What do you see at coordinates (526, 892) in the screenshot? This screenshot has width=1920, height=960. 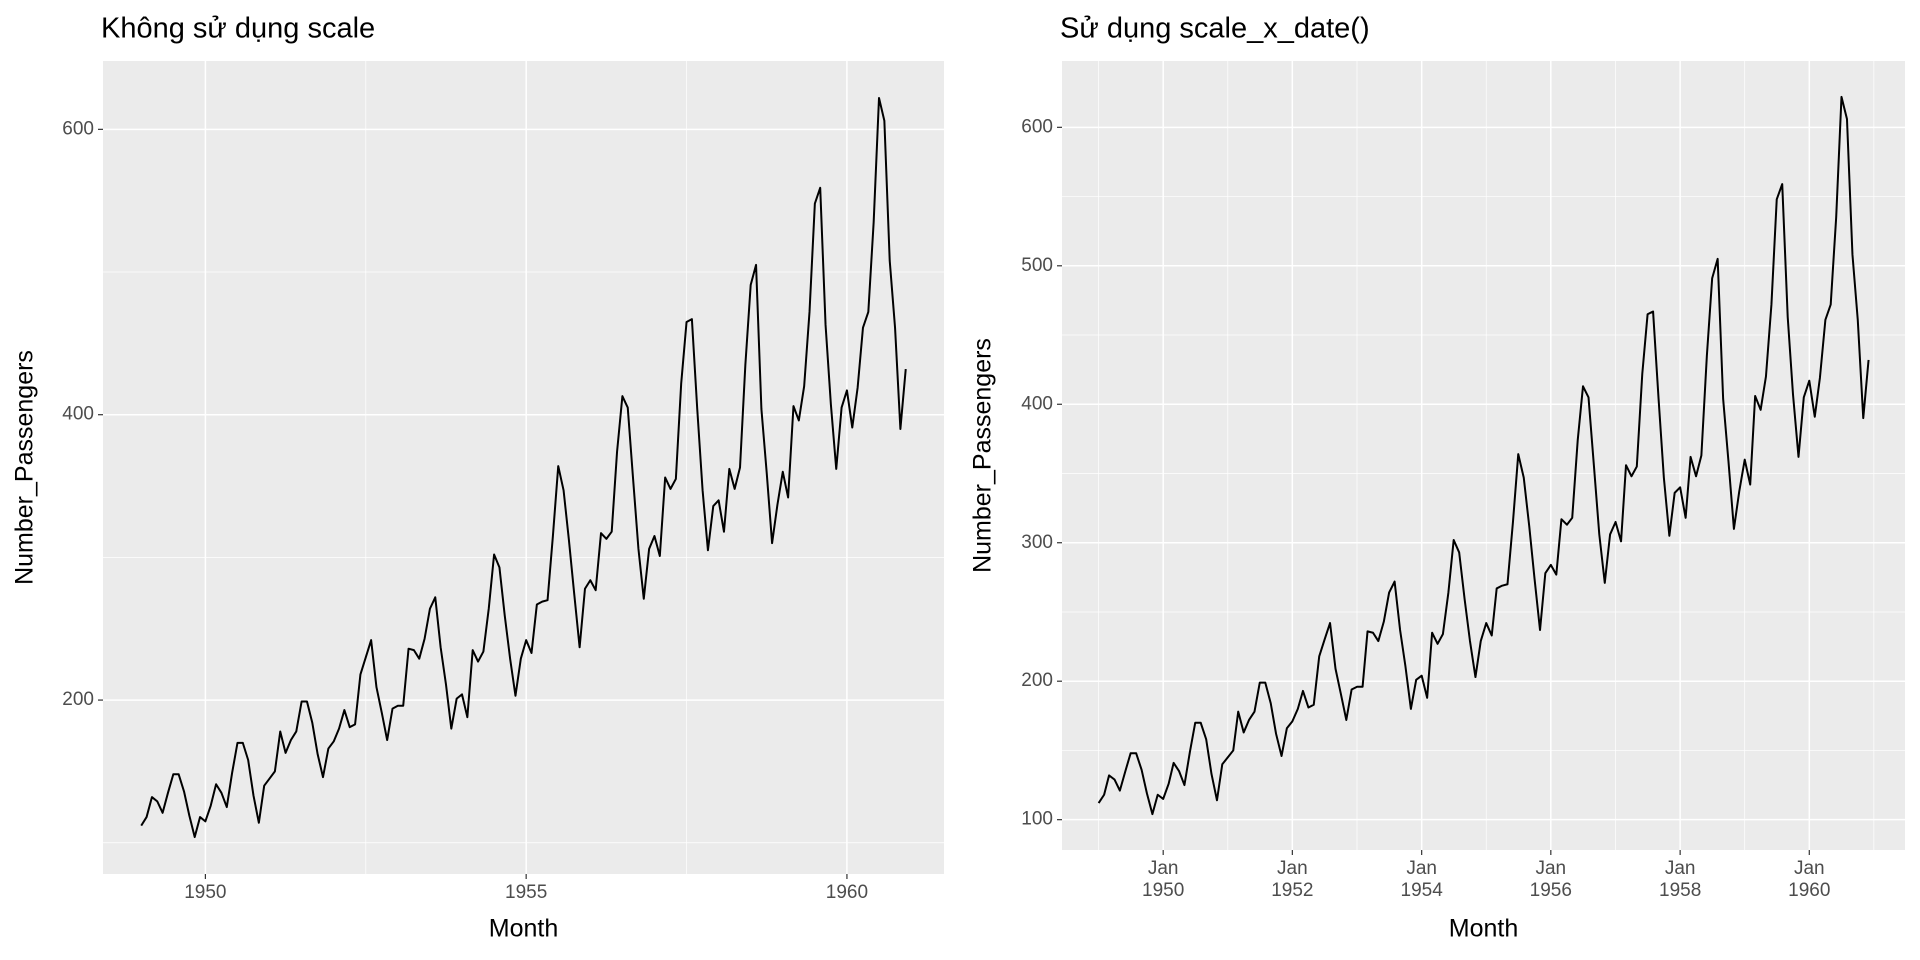 I see `x-tick-label: 1955` at bounding box center [526, 892].